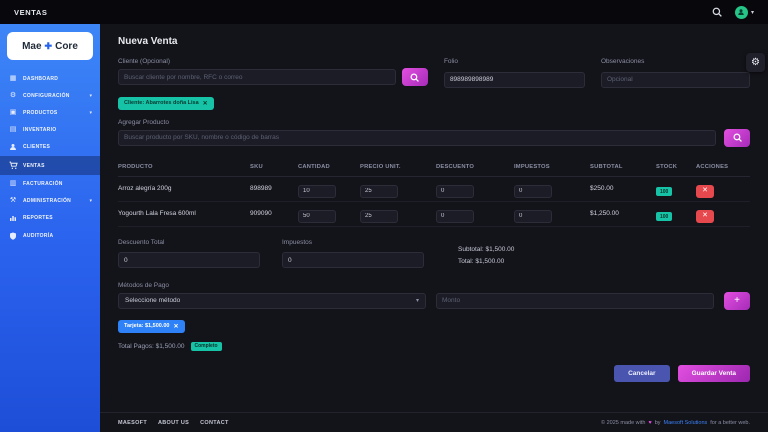 This screenshot has width=768, height=432. Describe the element at coordinates (145, 188) in the screenshot. I see `cell-producto: Arroz alegría 200g` at that location.